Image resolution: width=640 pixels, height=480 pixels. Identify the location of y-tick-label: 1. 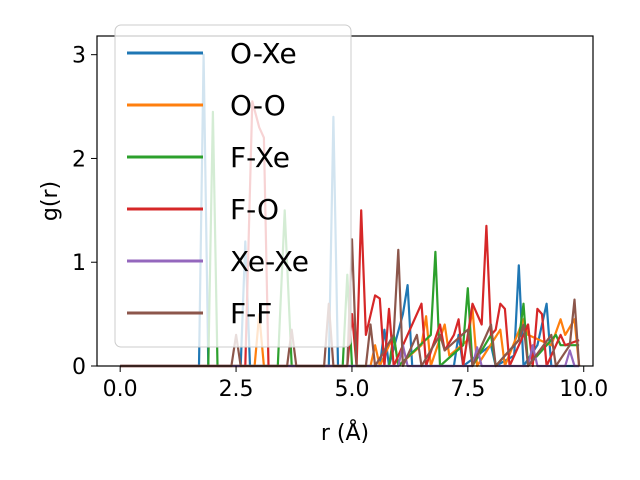
(79, 263).